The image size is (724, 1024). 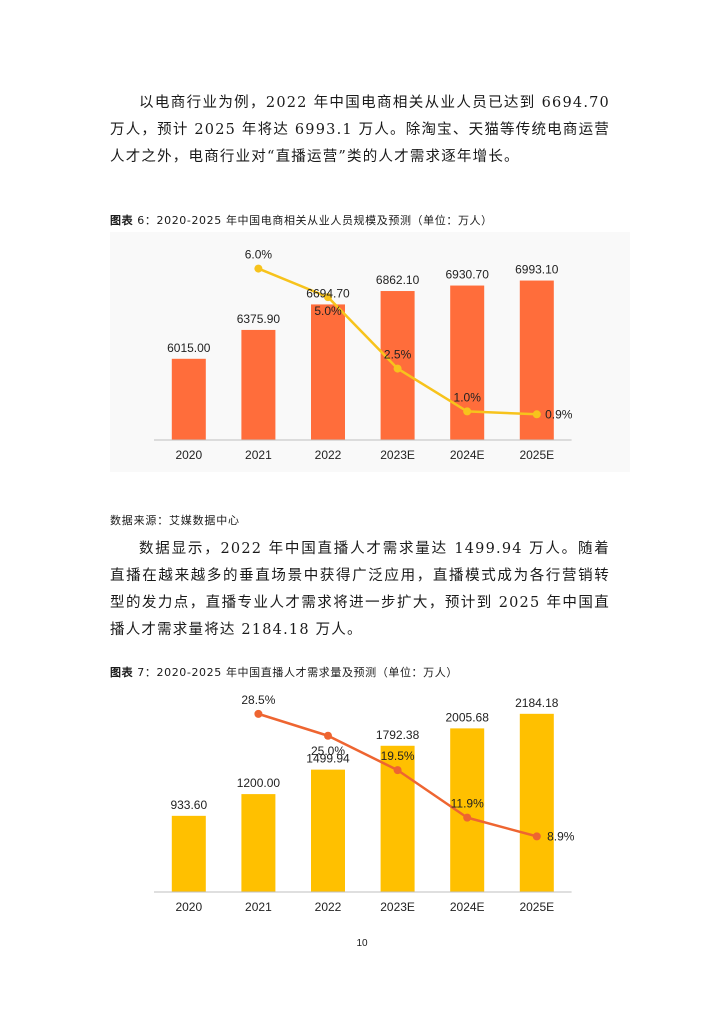 I want to click on chart-7-caption: 图表 7：2020-2025 年中国直播人才需求量及预测（单位：万人）, so click(x=284, y=672).